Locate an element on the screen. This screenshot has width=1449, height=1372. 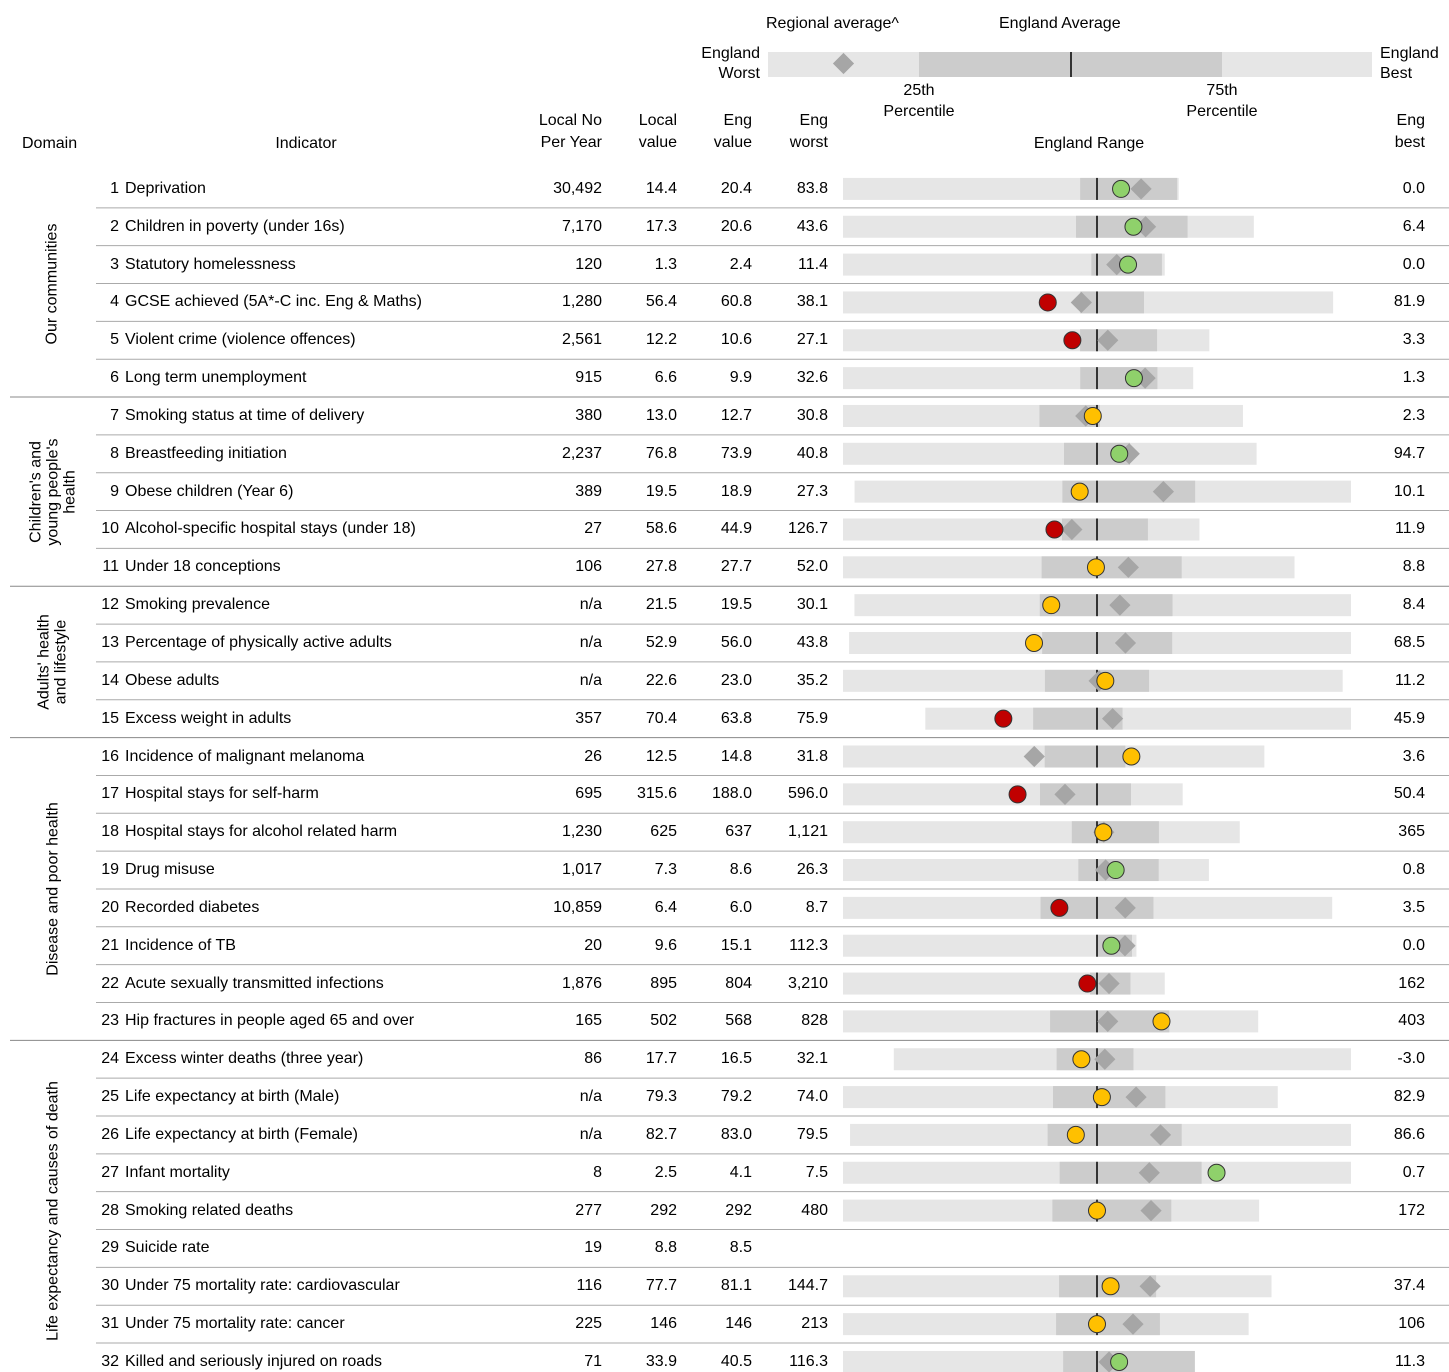
indicator: Obese children (Year 6) is located at coordinates (209, 491).